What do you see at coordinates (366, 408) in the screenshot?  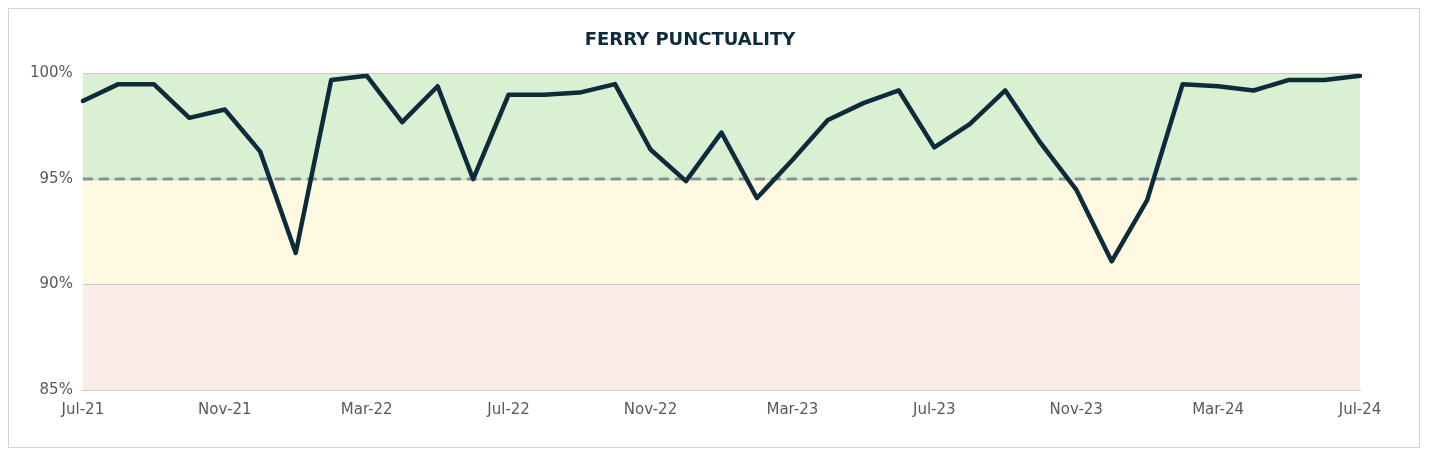 I see `x-tick-label: Mar-22` at bounding box center [366, 408].